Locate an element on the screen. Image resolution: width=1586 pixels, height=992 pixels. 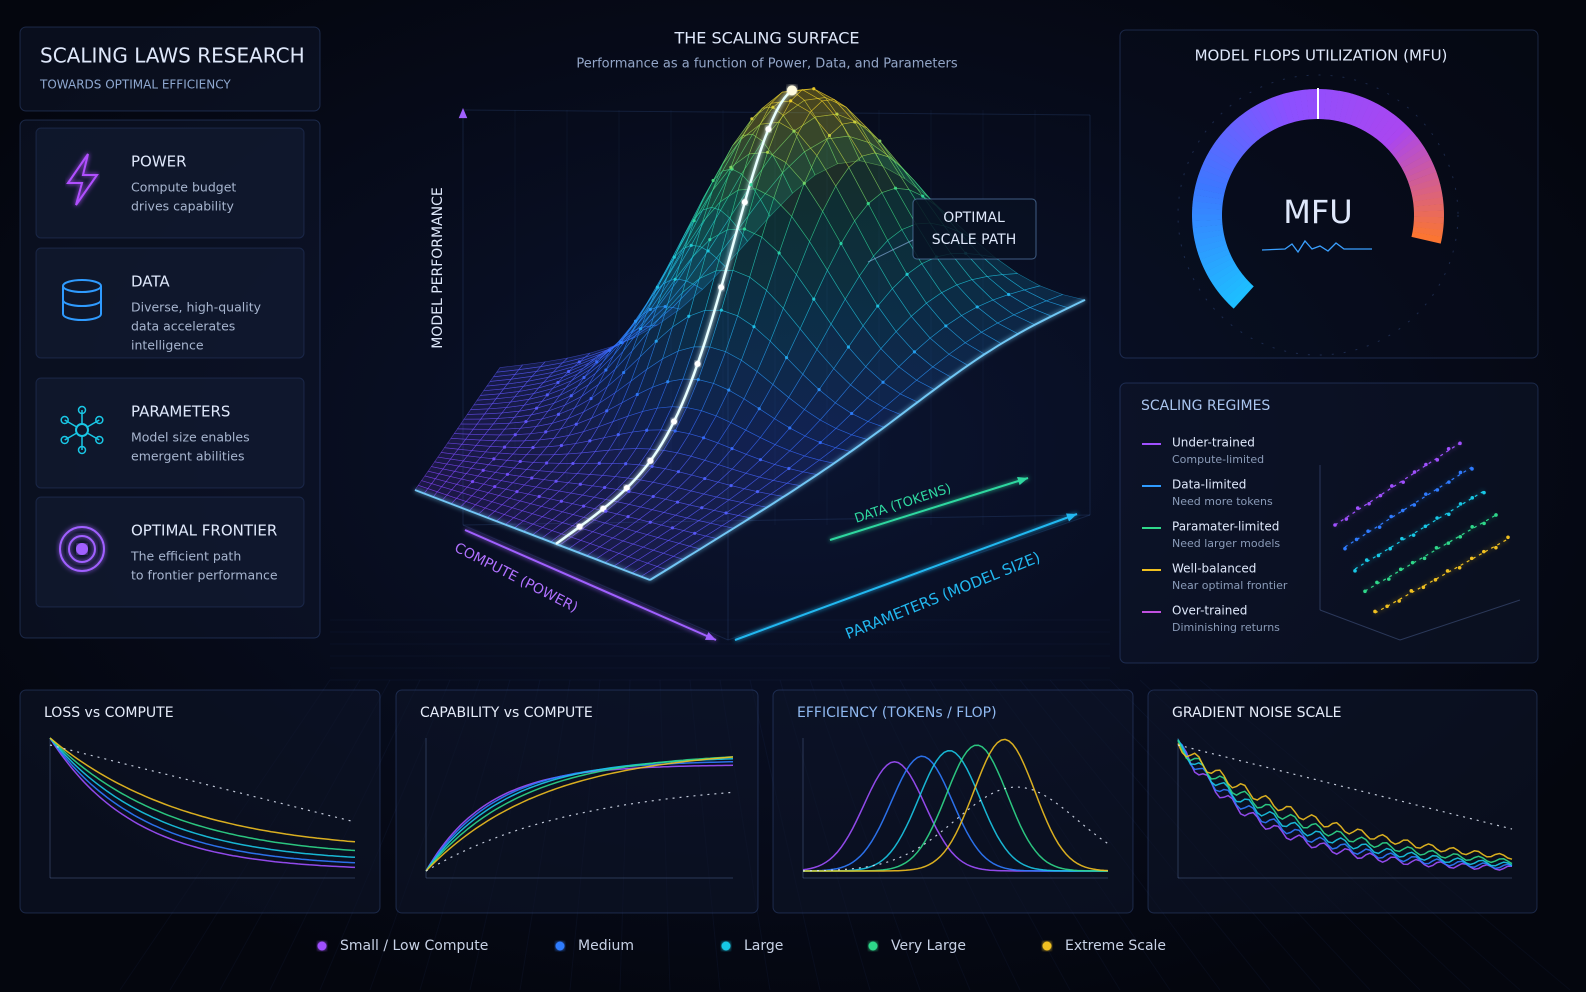
legend-label: Medium is located at coordinates (606, 946).